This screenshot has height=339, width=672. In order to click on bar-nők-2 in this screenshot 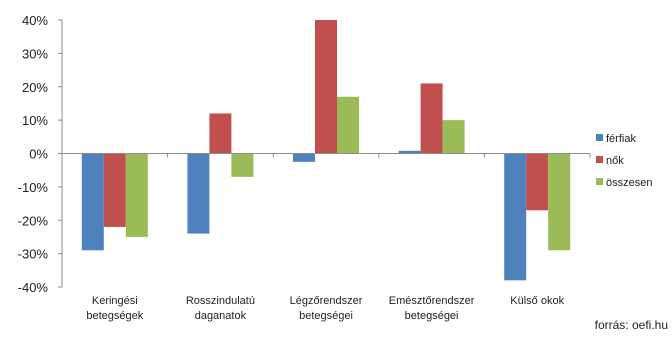, I will do `click(326, 87)`.